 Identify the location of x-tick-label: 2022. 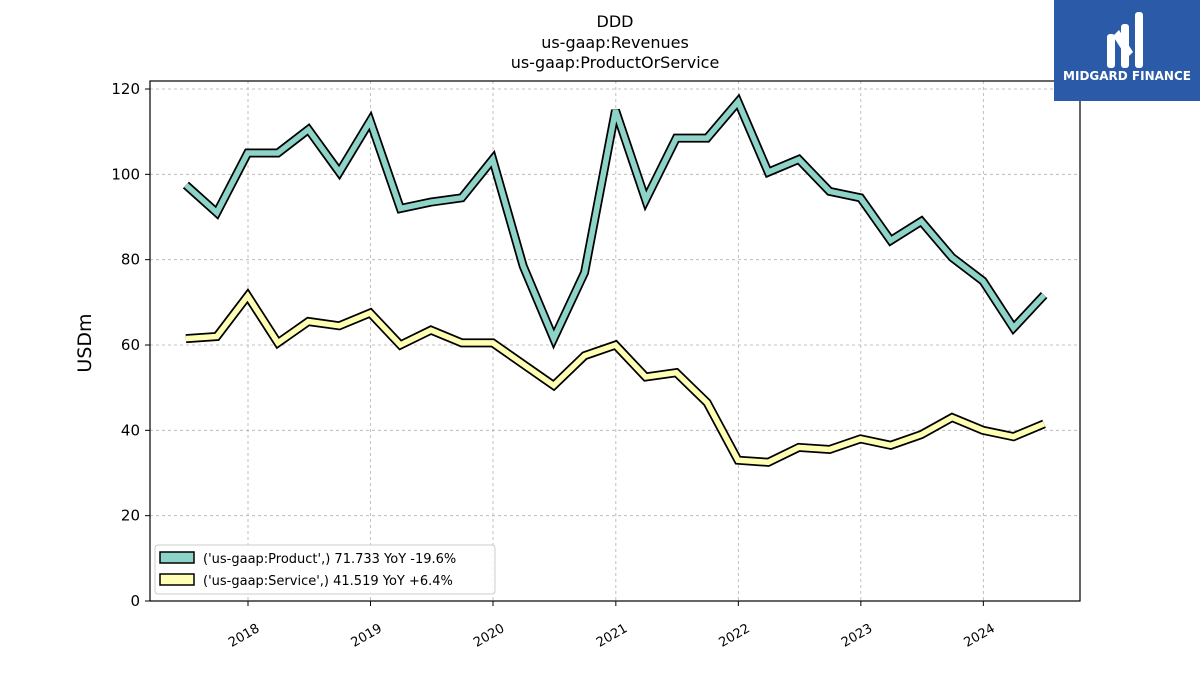
(735, 636).